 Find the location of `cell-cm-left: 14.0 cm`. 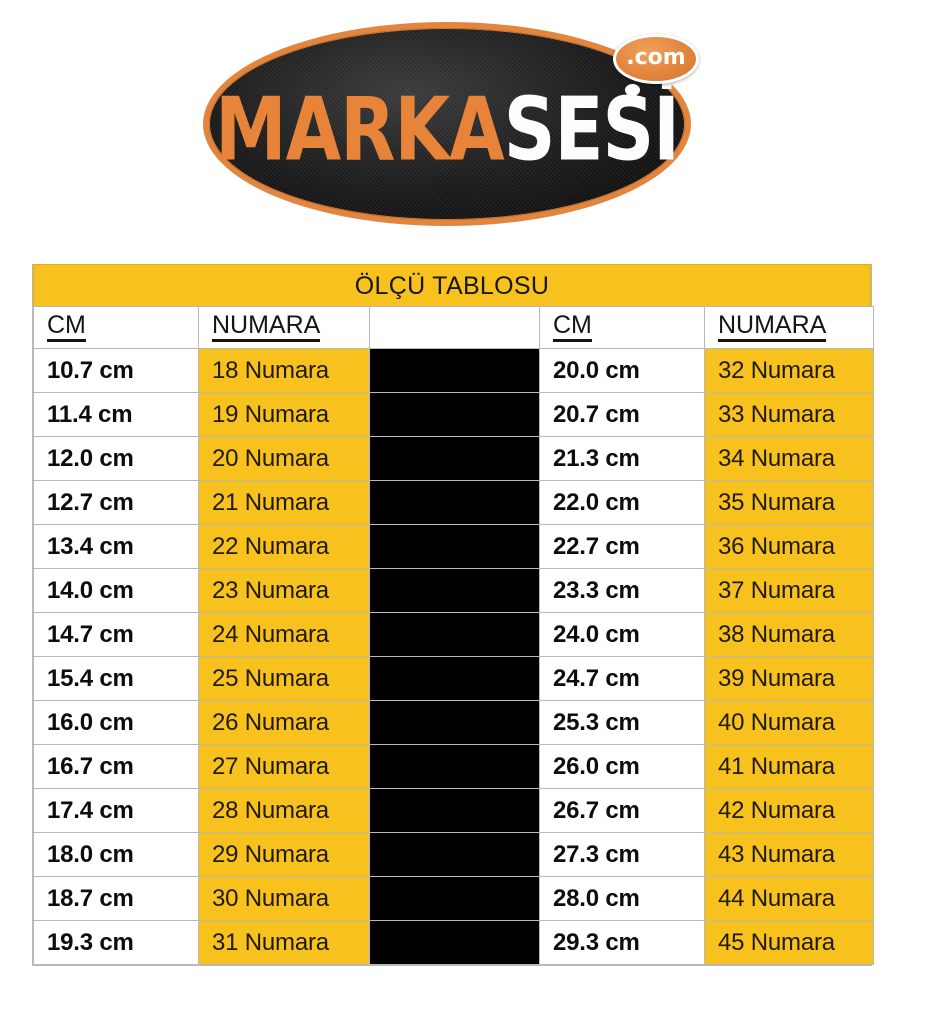

cell-cm-left: 14.0 cm is located at coordinates (116, 590).